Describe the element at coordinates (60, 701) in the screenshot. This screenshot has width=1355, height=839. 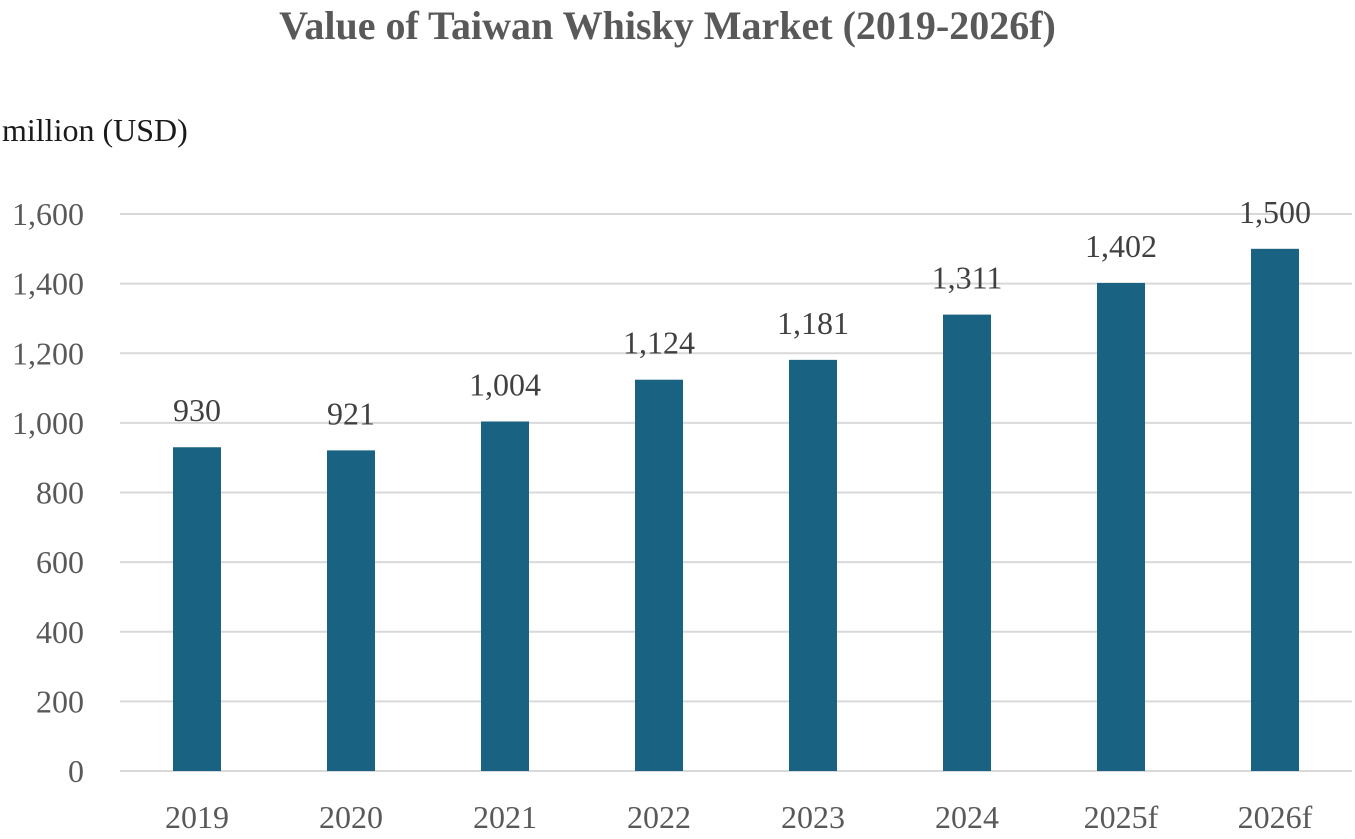
I see `y-tick-label: 200` at that location.